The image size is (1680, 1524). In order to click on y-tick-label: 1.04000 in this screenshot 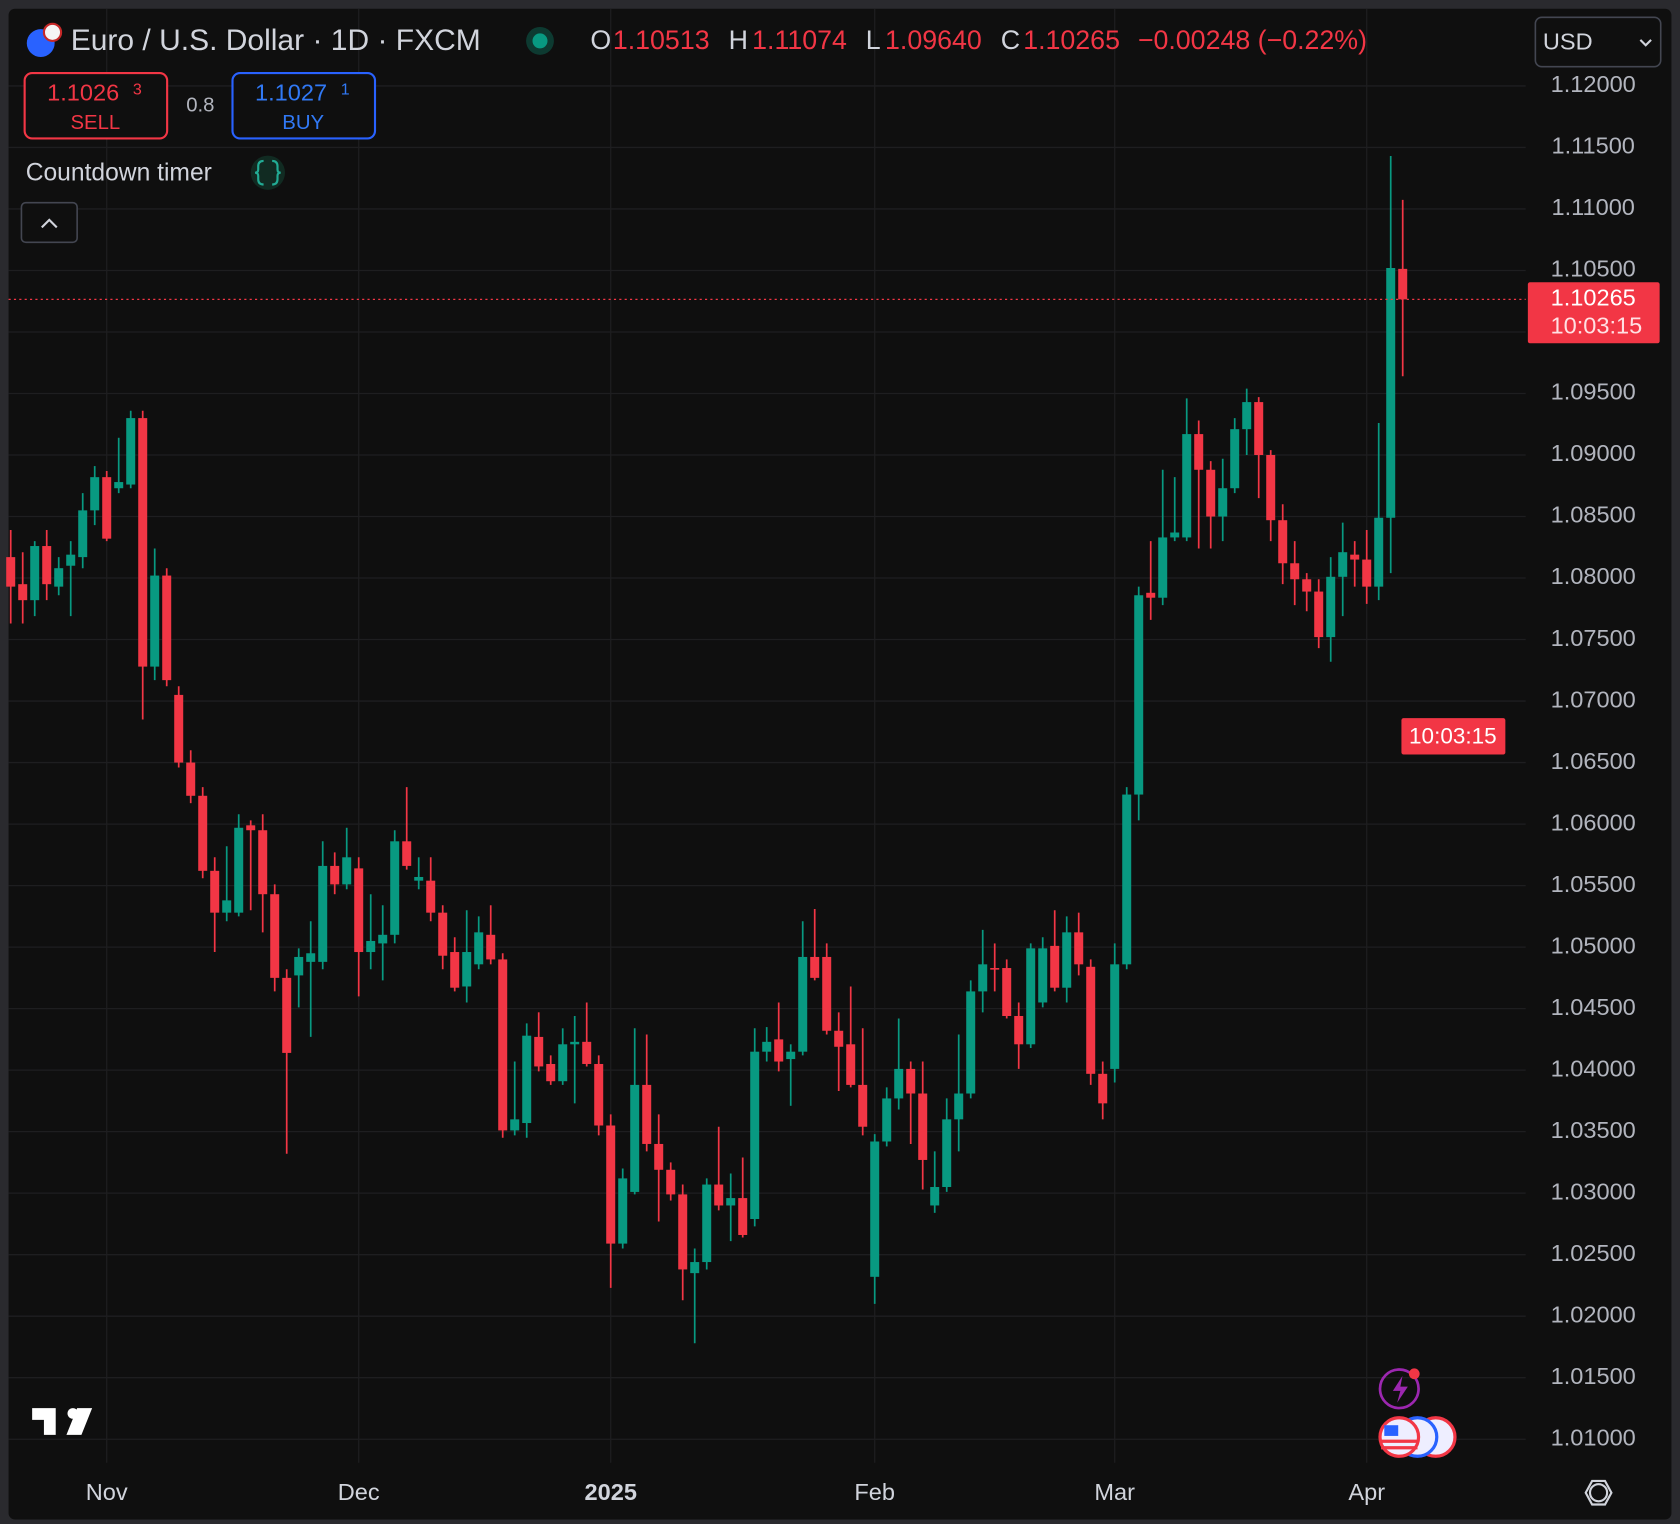, I will do `click(1593, 1068)`.